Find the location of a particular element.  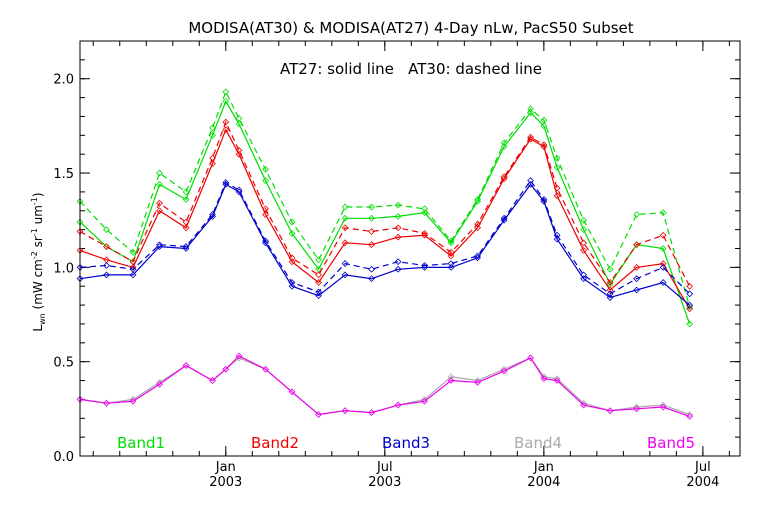

ylabel-close: ) is located at coordinates (38, 194).